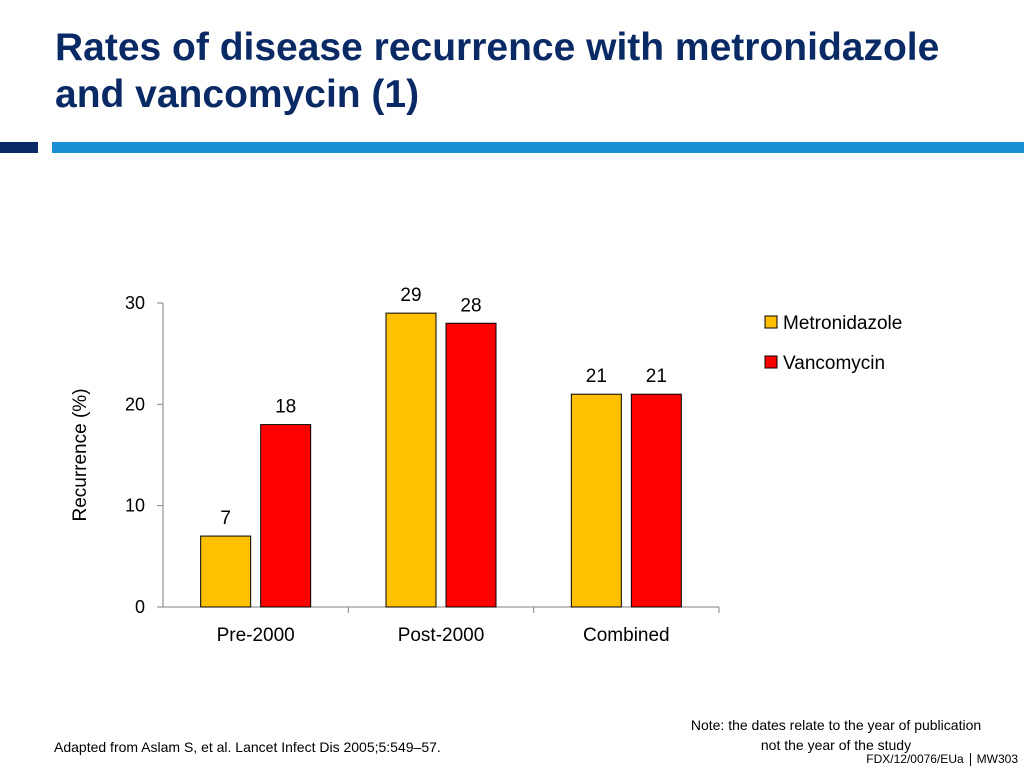  Describe the element at coordinates (970, 760) in the screenshot. I see `footer-separator` at that location.